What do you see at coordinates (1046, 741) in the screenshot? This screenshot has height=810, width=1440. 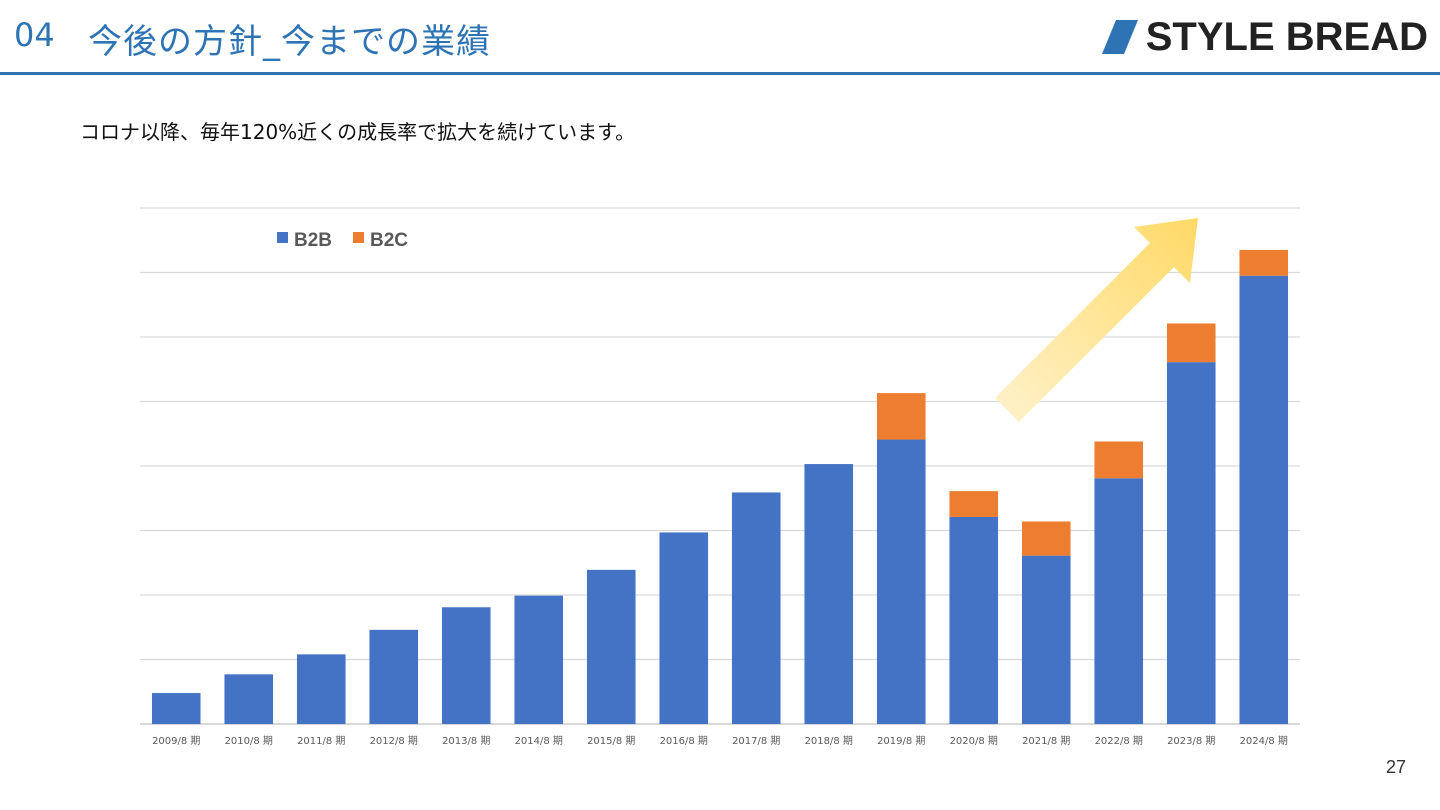 I see `x-tick-label: 2021/8 期` at bounding box center [1046, 741].